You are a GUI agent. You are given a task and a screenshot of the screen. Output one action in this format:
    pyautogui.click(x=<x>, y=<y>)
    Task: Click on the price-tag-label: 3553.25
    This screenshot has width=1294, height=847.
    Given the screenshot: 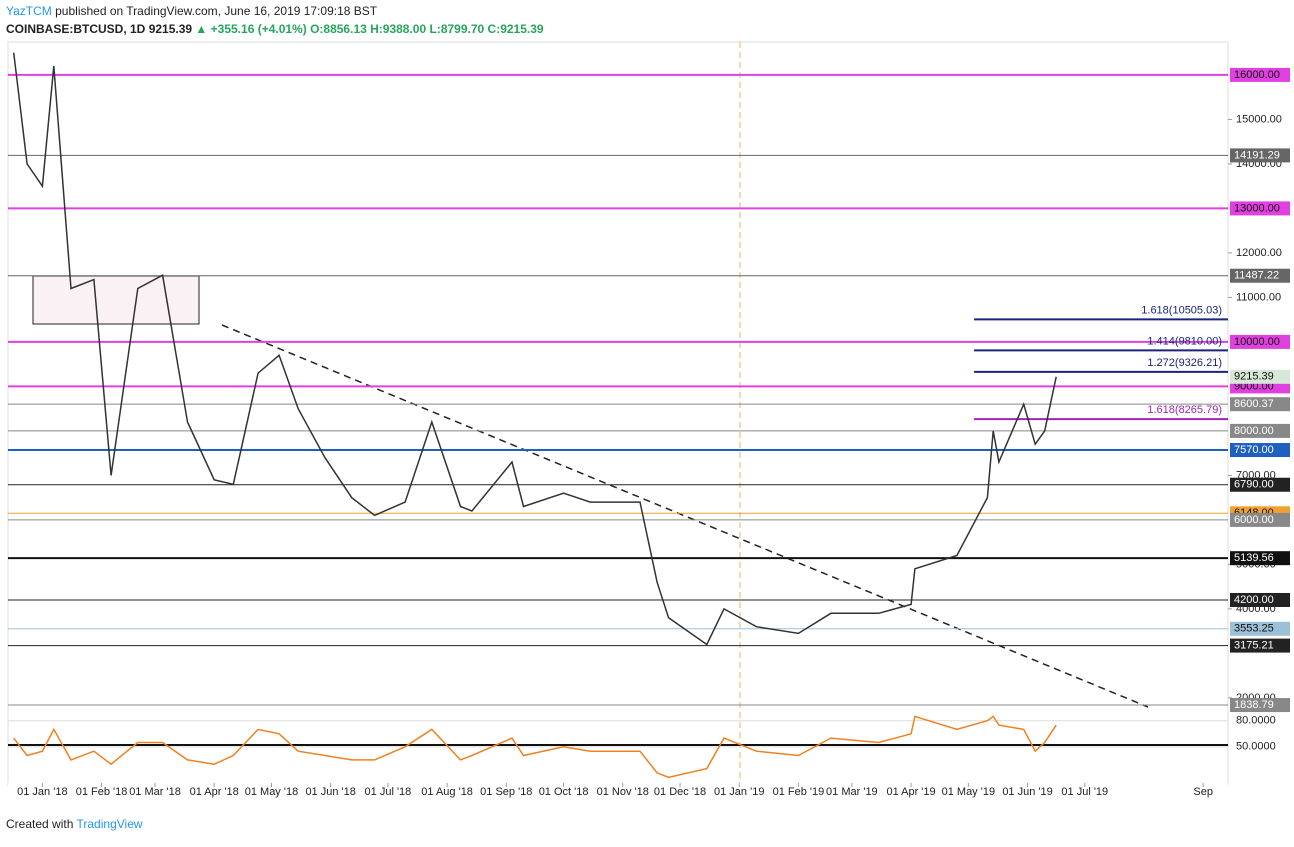 What is the action you would take?
    pyautogui.click(x=1254, y=629)
    